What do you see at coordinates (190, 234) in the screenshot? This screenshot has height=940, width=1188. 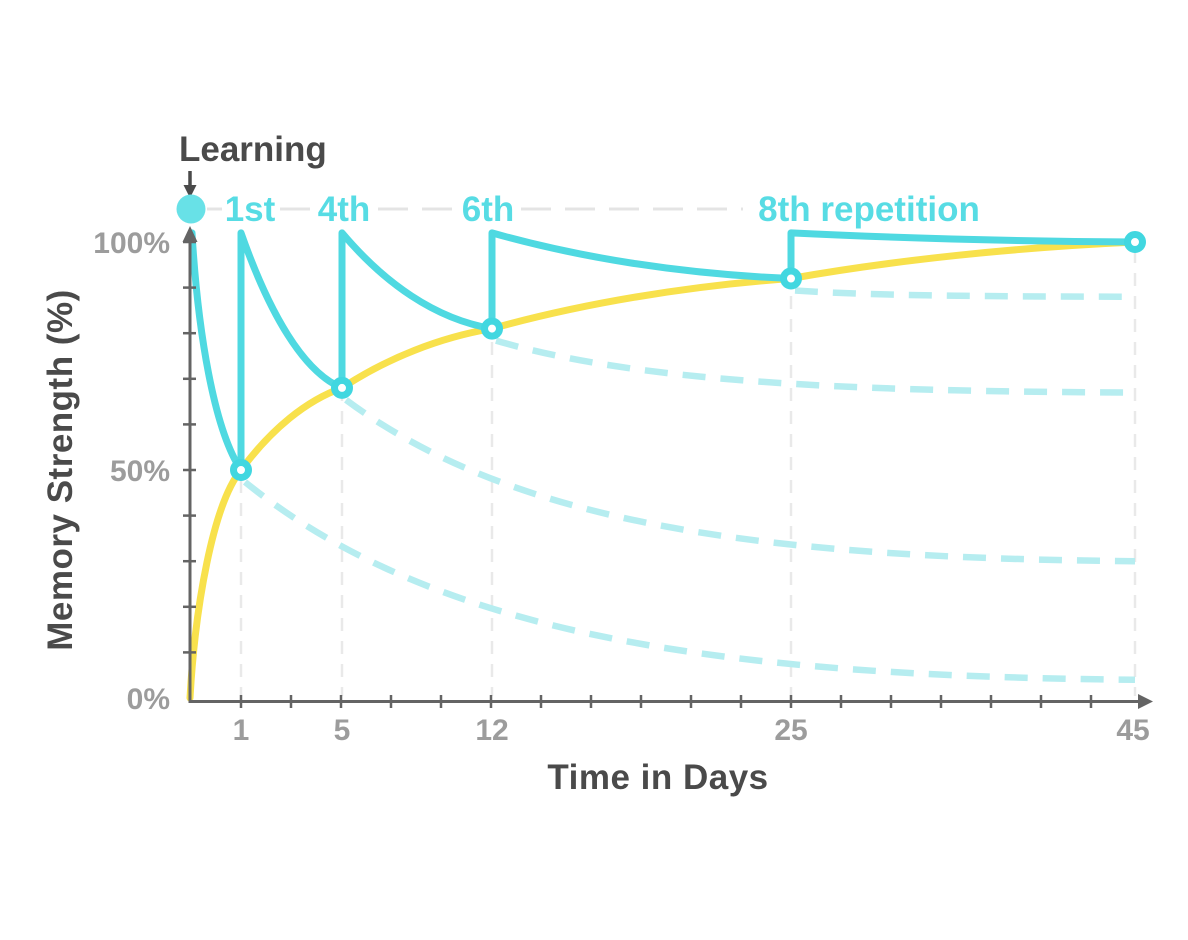 I see `y-axis-arrow-icon` at bounding box center [190, 234].